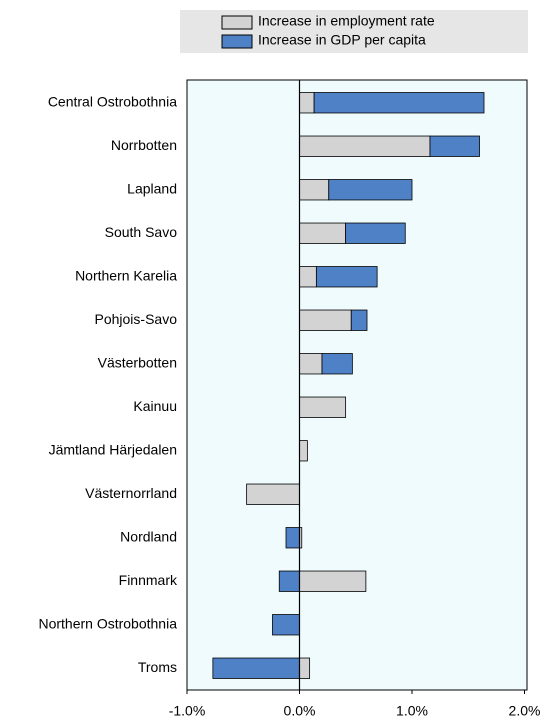 Image resolution: width=547 pixels, height=723 pixels. I want to click on y-tick-label: Finnmark, so click(148, 580).